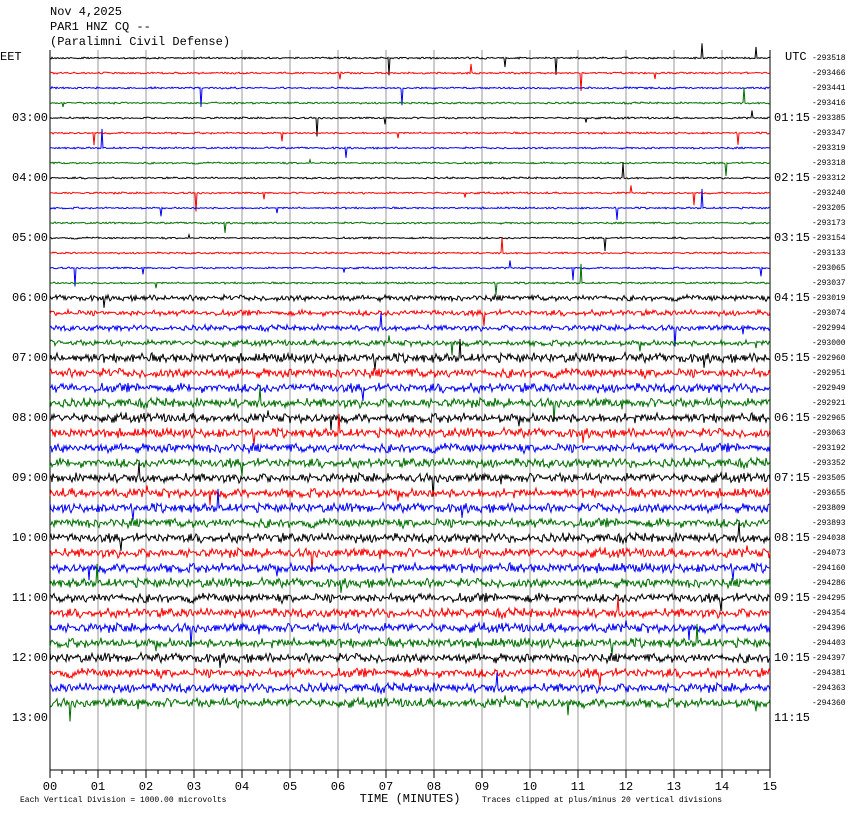  Describe the element at coordinates (829, 583) in the screenshot. I see `trace-offset: -294286` at that location.